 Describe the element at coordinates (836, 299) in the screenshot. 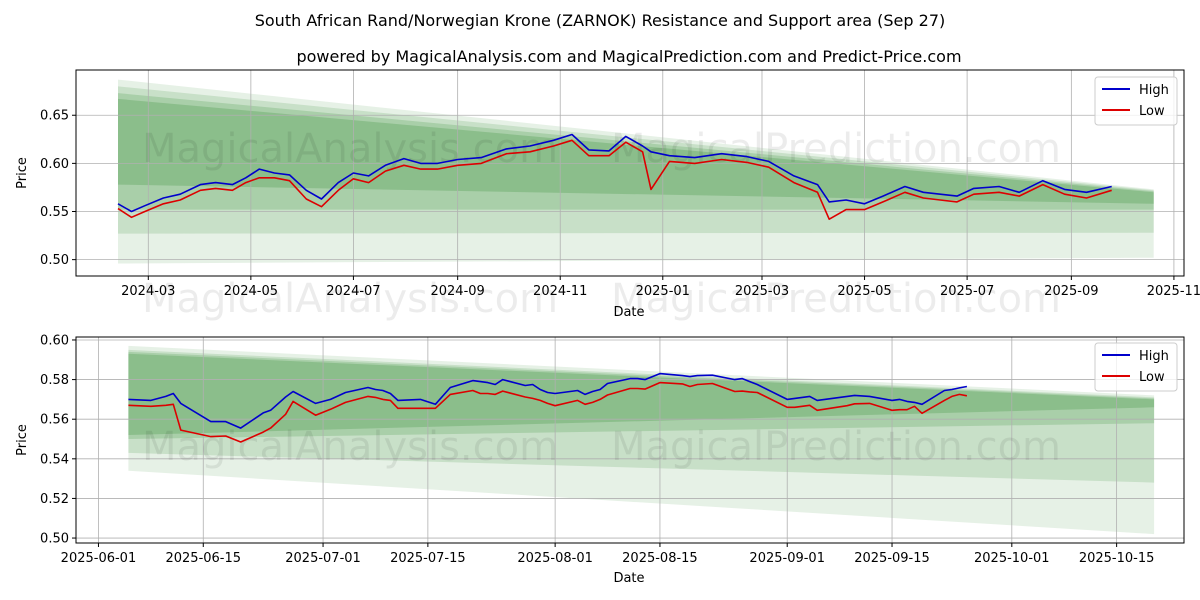

I see `watermark-right-mid: MagicalPrediction.com` at that location.